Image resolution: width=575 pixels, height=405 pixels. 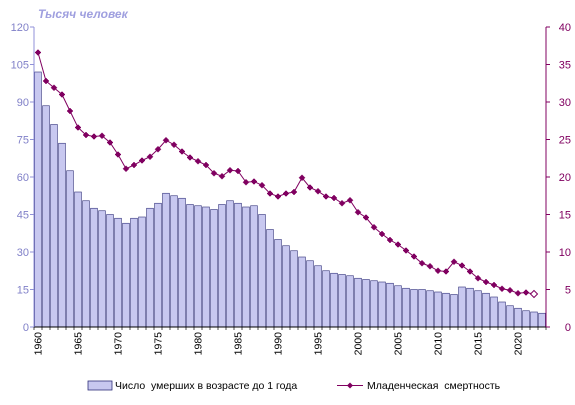 I want to click on bar-1965, so click(x=78, y=259).